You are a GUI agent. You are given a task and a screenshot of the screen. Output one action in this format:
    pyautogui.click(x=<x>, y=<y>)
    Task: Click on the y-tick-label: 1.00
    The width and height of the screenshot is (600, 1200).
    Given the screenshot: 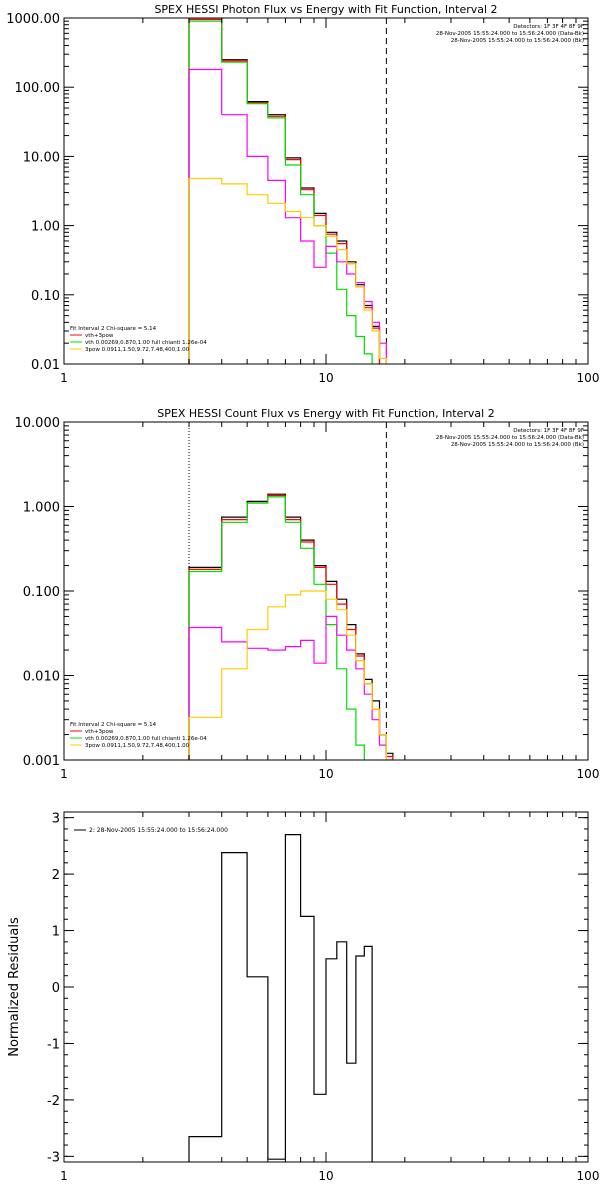 What is the action you would take?
    pyautogui.click(x=45, y=227)
    